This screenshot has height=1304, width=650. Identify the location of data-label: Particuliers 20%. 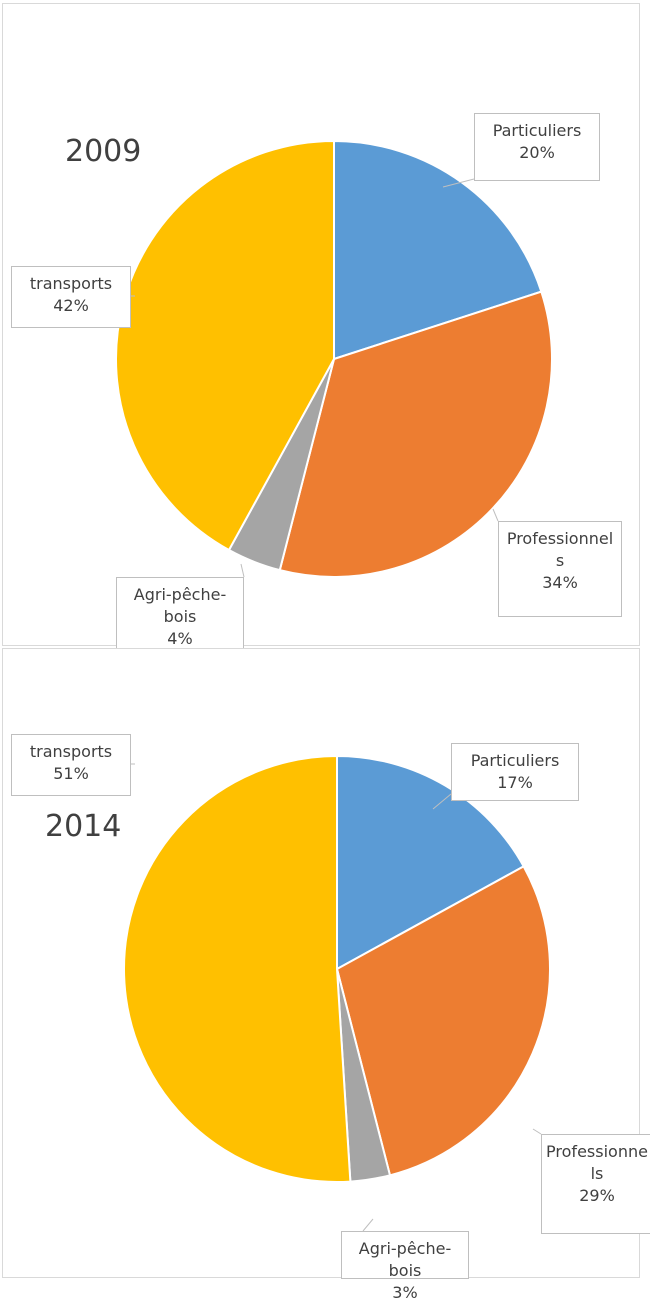
(537, 147).